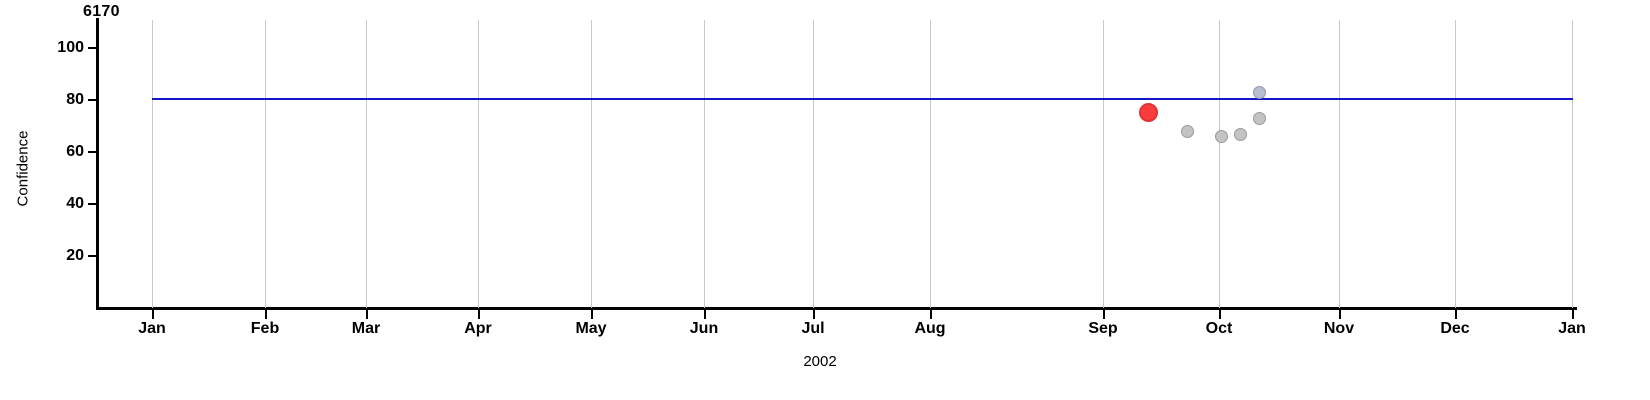 Image resolution: width=1650 pixels, height=400 pixels. I want to click on point-red-highlight, so click(1148, 112).